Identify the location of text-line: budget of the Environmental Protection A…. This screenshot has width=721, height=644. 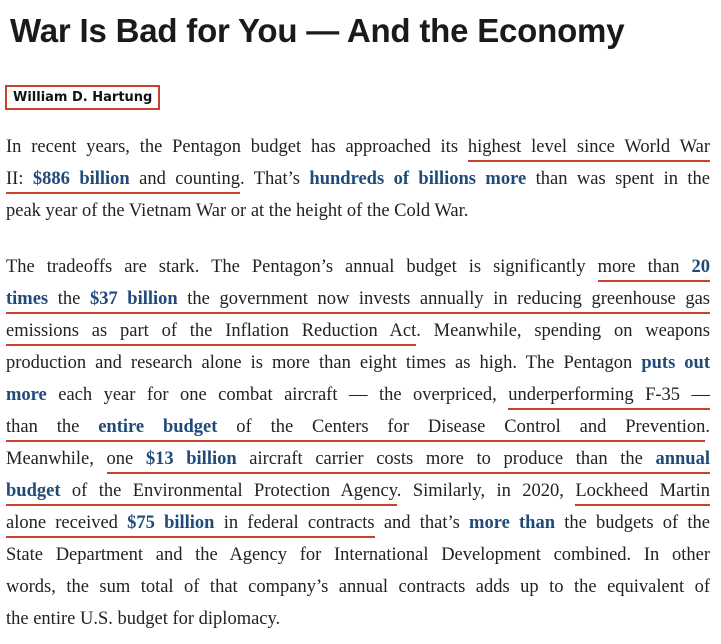
(358, 493).